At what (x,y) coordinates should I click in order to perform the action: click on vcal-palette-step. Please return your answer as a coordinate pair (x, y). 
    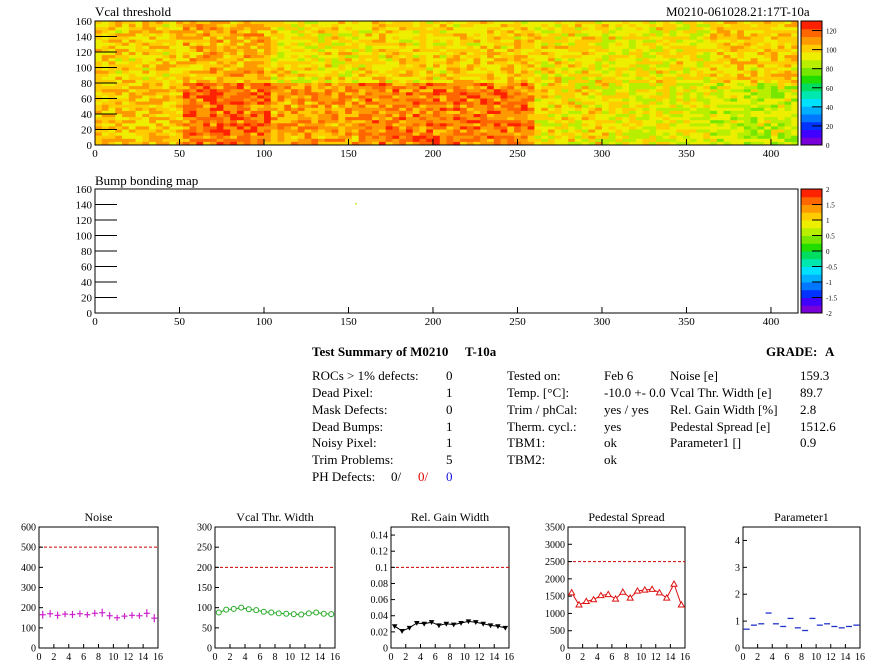
    Looking at the image, I should click on (811, 141).